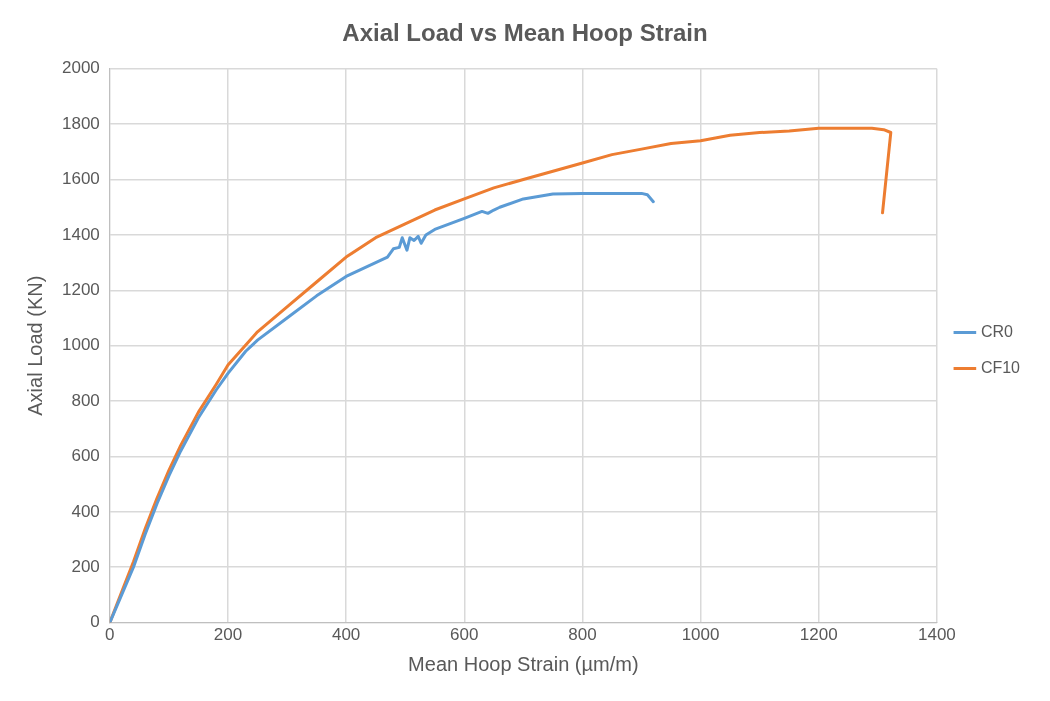  I want to click on y-tick-label: 1200, so click(80, 290).